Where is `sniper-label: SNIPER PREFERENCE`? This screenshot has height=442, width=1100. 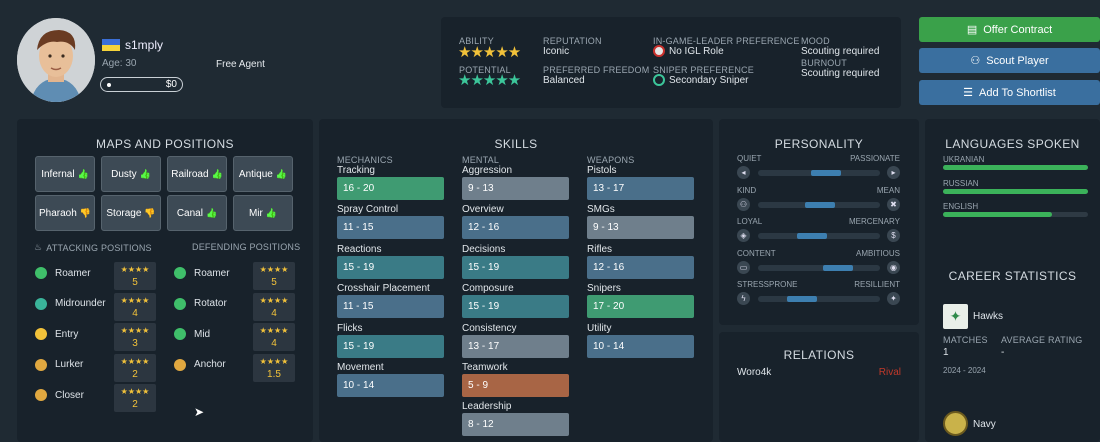
sniper-label: SNIPER PREFERENCE is located at coordinates (703, 70).